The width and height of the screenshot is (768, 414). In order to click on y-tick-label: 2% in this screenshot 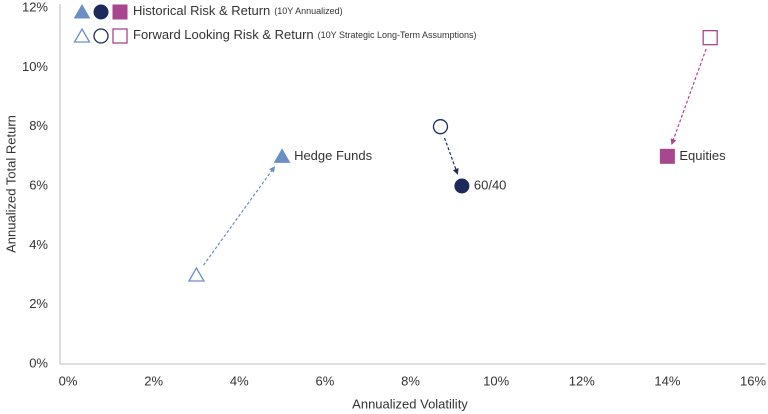, I will do `click(38, 303)`.